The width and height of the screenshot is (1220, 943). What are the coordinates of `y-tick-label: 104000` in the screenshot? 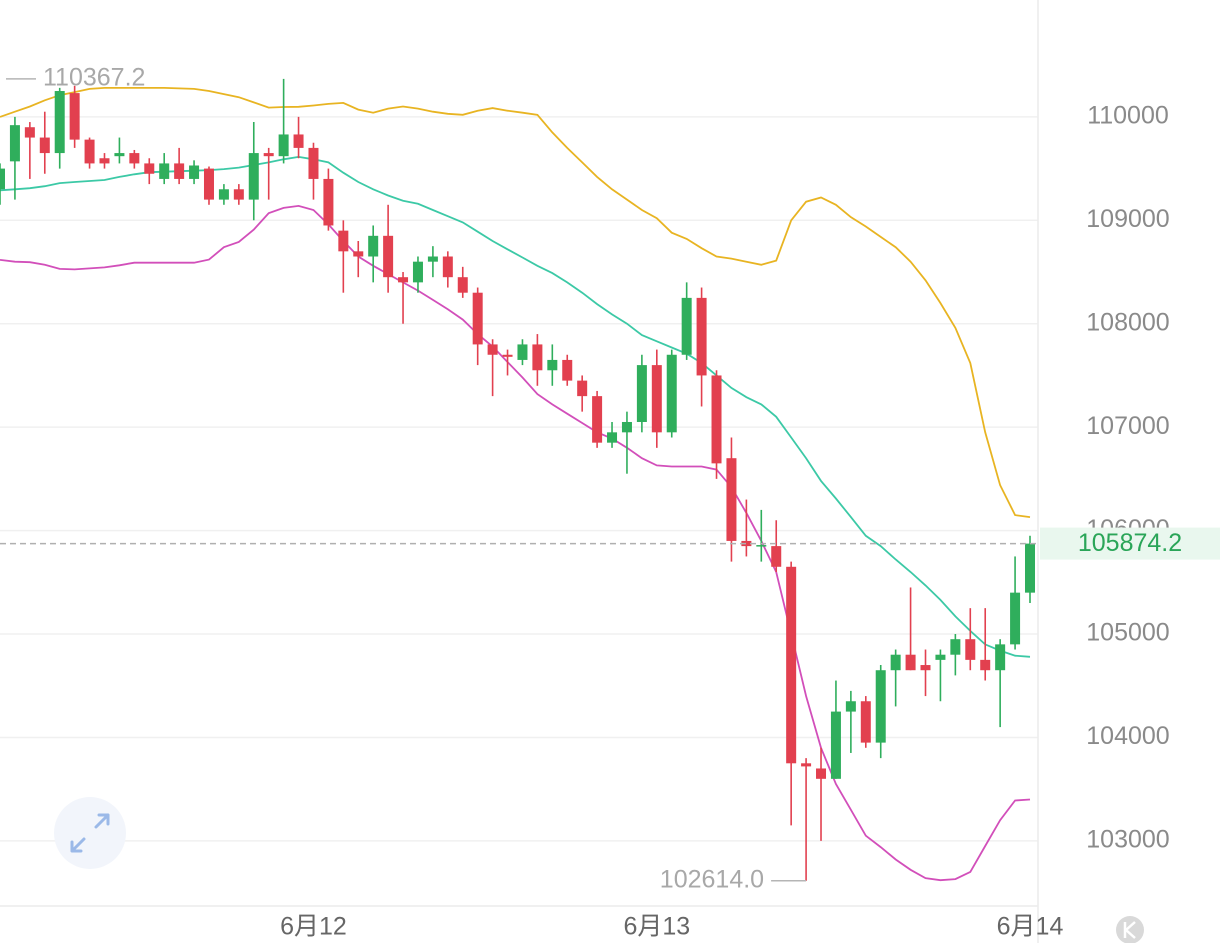 It's located at (1127, 736).